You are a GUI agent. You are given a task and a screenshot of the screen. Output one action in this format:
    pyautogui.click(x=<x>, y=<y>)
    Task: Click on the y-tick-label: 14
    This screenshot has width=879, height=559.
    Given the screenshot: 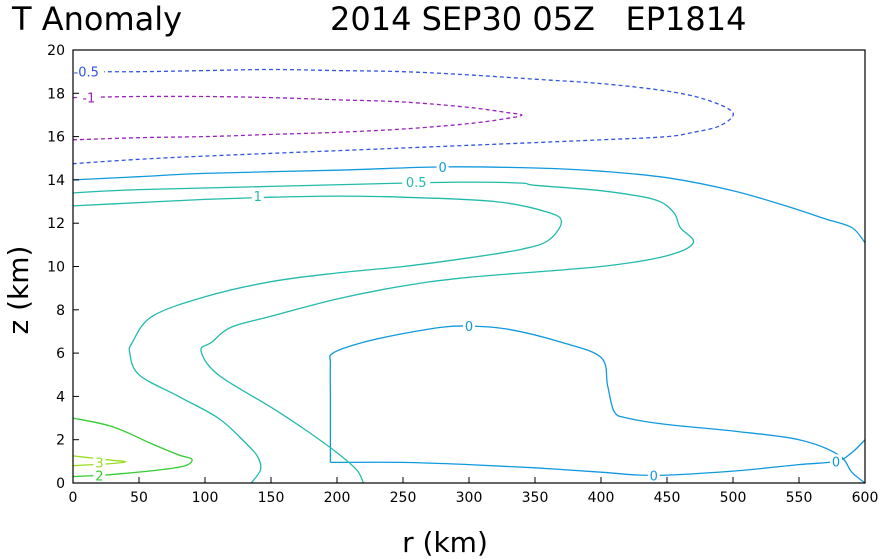 What is the action you would take?
    pyautogui.click(x=56, y=181)
    